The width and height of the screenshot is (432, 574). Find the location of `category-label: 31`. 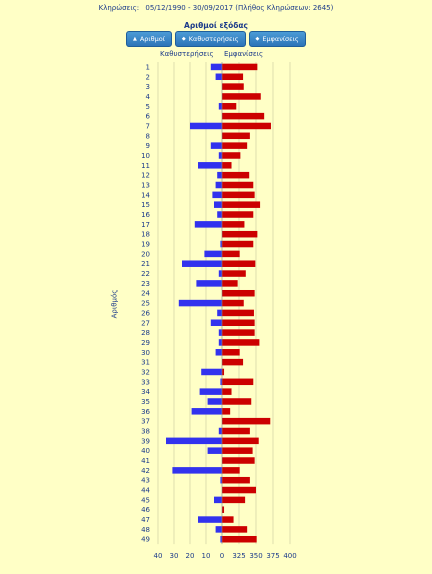

category-label: 31 is located at coordinates (145, 363).